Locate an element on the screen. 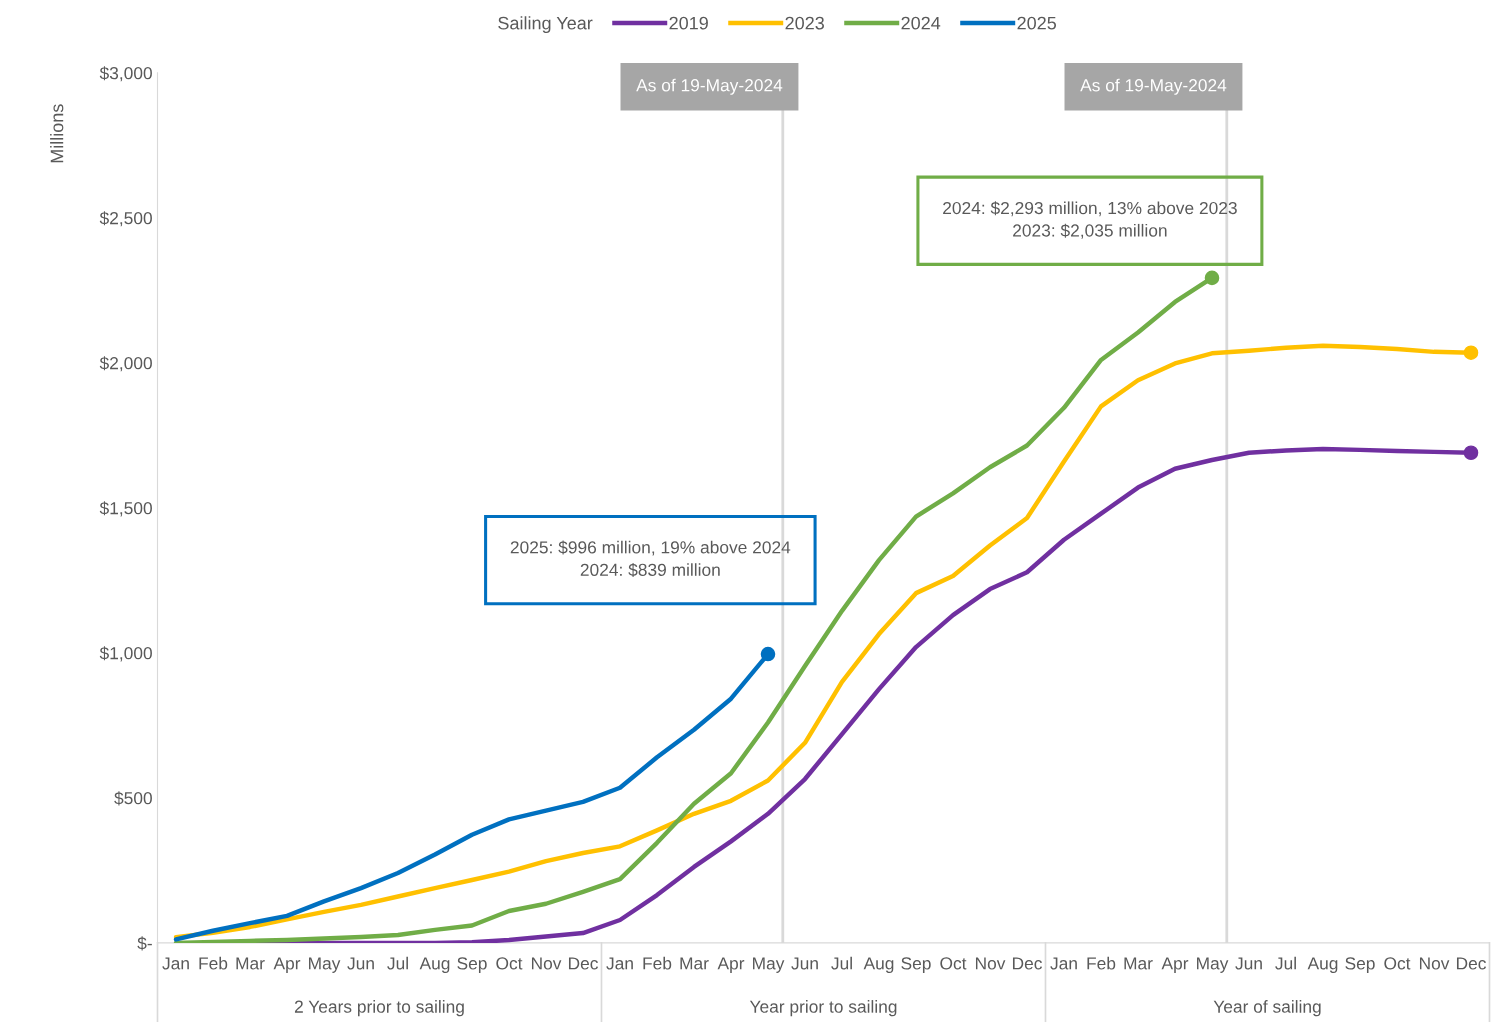 The image size is (1500, 1026). y-tick-label: $1,000 is located at coordinates (125, 654).